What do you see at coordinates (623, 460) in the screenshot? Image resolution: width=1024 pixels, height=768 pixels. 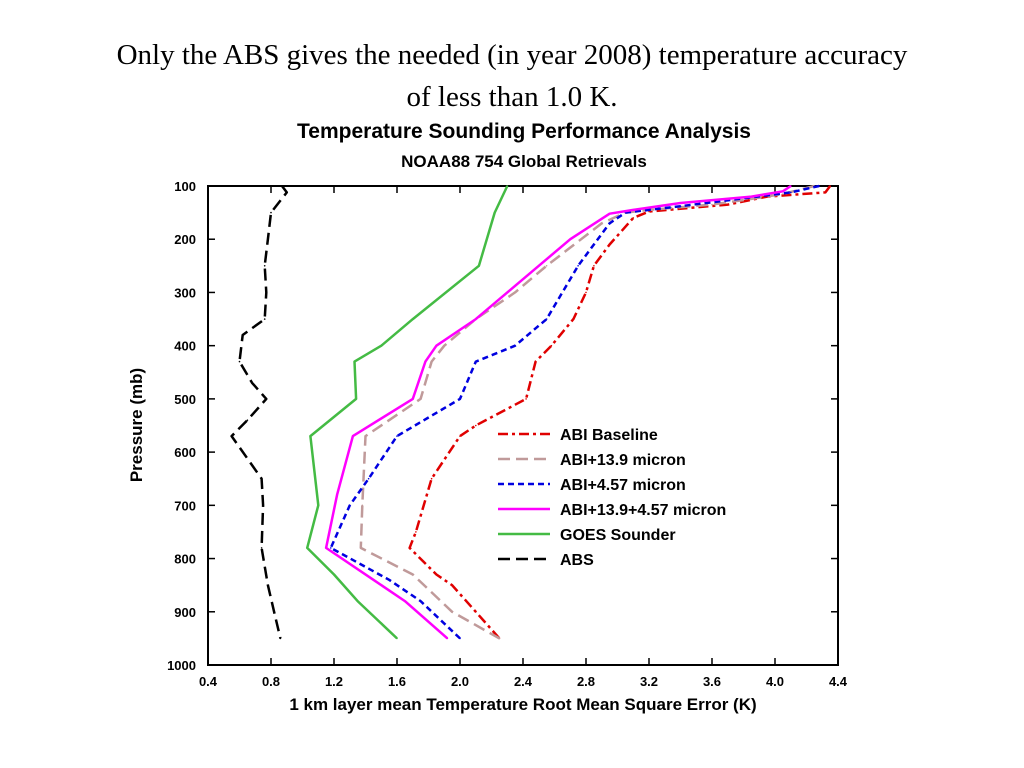 I see `legend-label: ABI+13.9 micron` at bounding box center [623, 460].